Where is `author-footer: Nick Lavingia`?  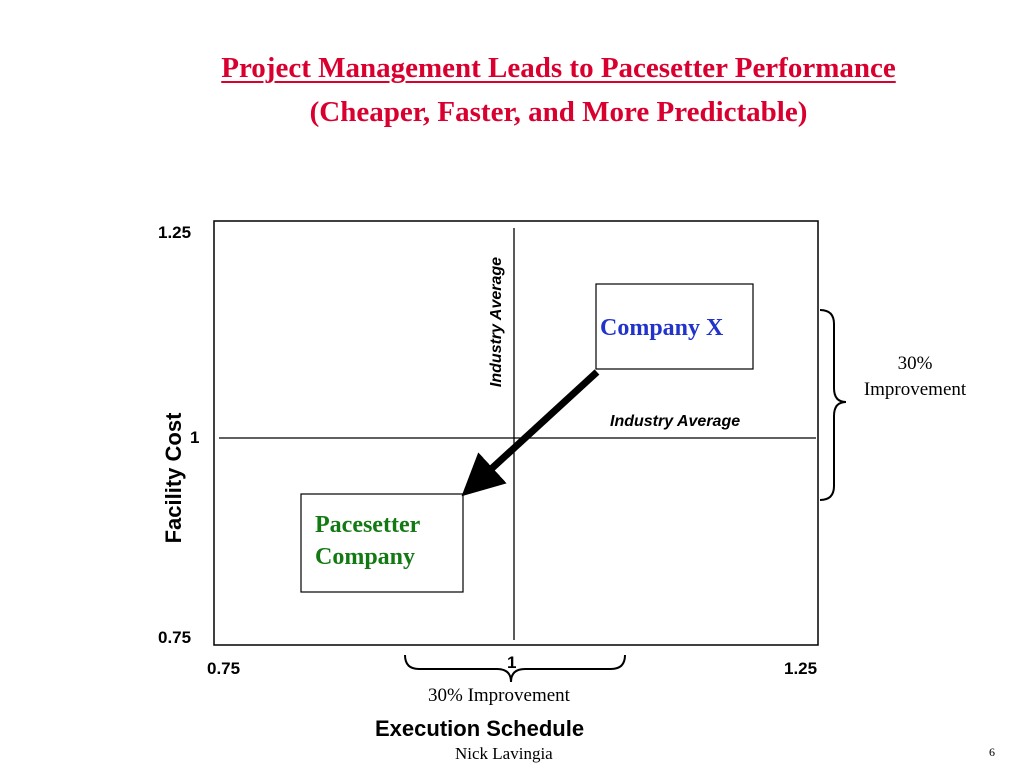 author-footer: Nick Lavingia is located at coordinates (504, 753).